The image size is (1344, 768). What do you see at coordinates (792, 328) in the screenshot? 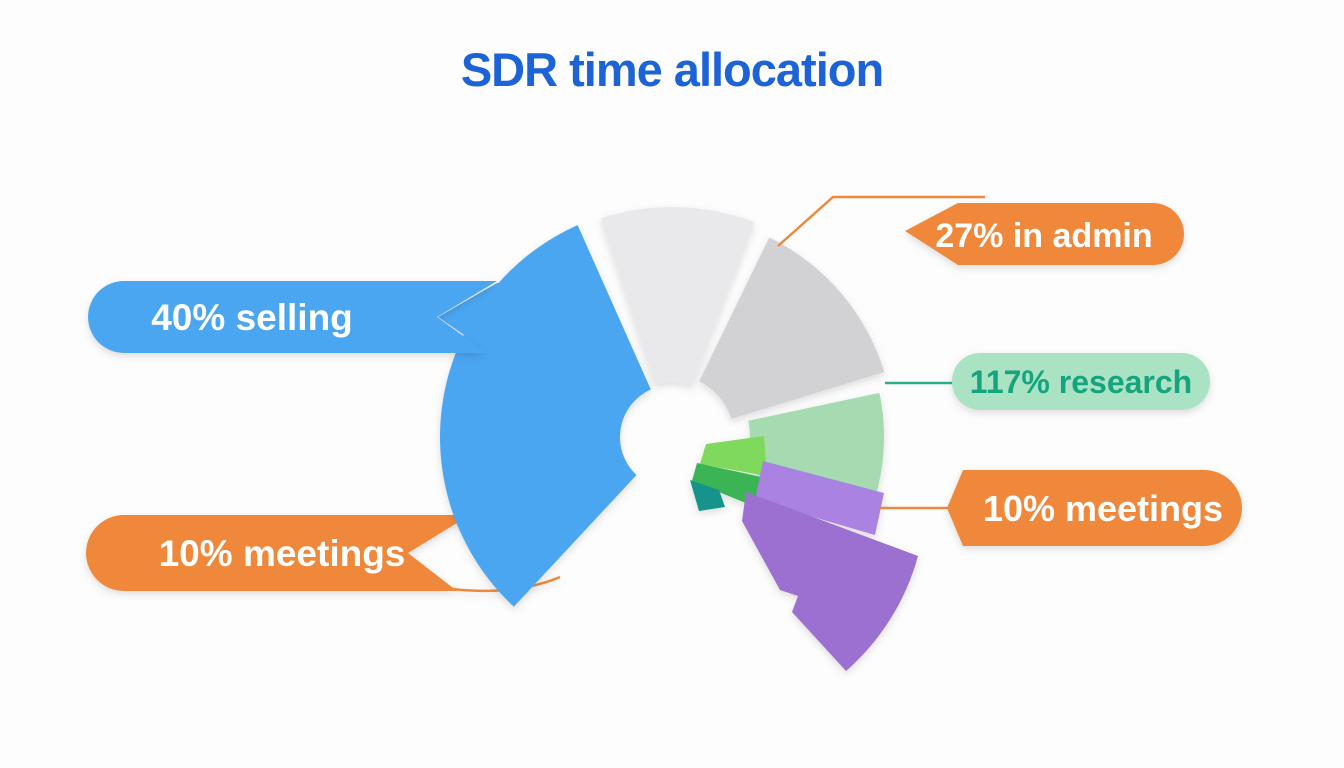
I see `wedge-admin-right` at bounding box center [792, 328].